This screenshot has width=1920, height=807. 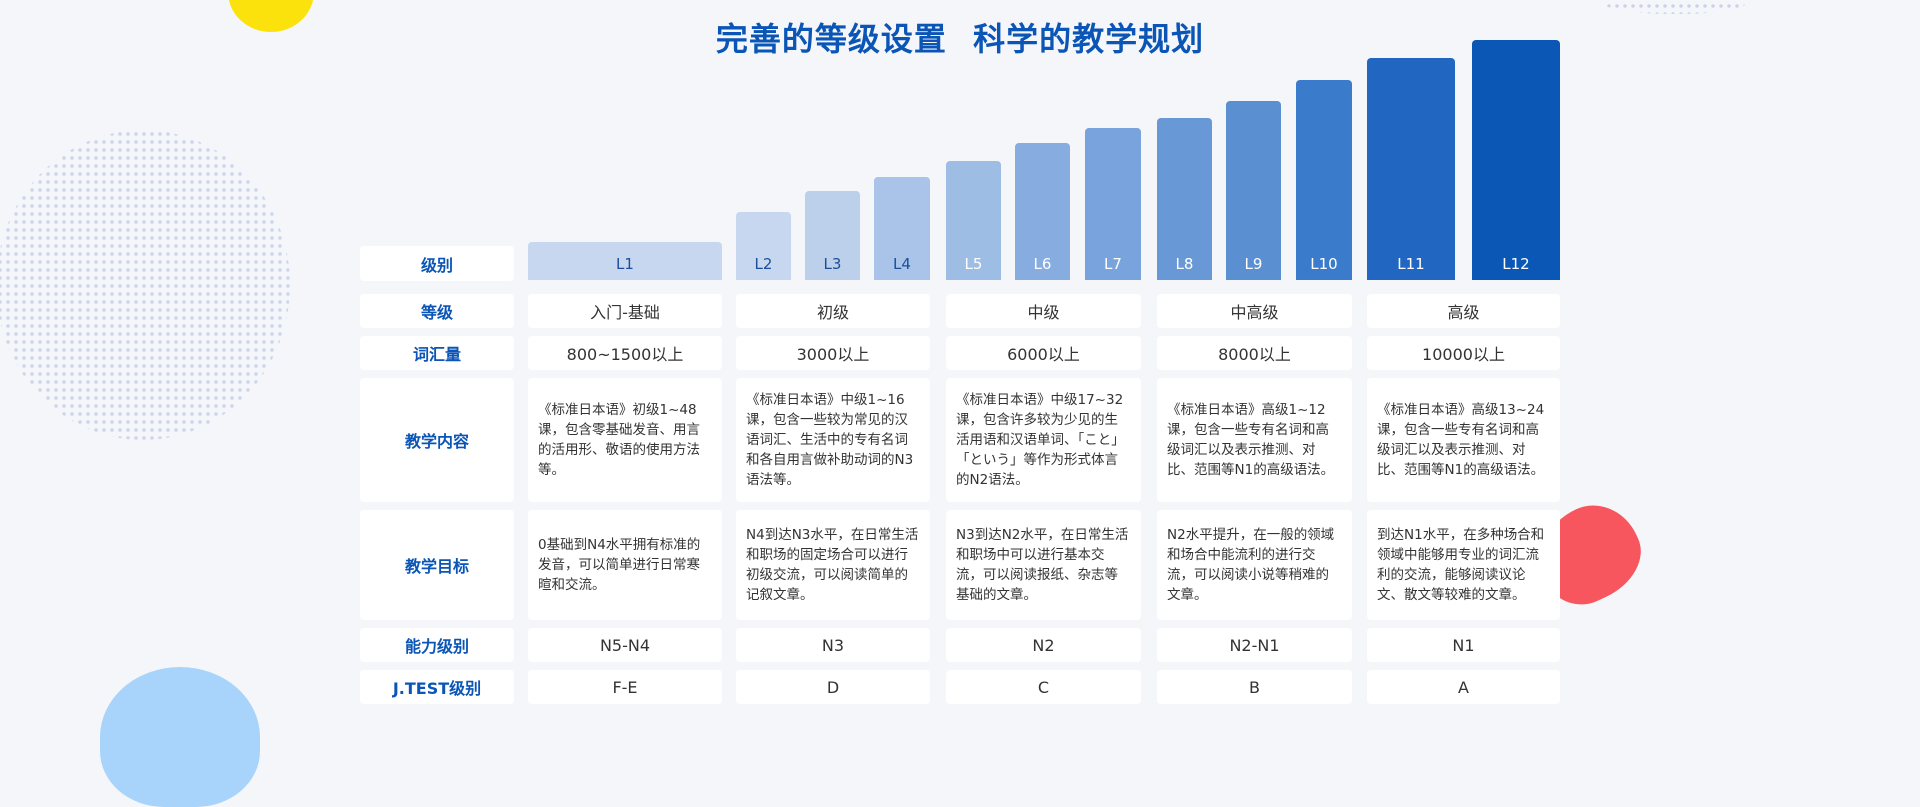 I want to click on content-text: 《标准日本语》初级1~48课，包含零基础发音、用言的活用形、敬语的使用方法等。, so click(x=619, y=440).